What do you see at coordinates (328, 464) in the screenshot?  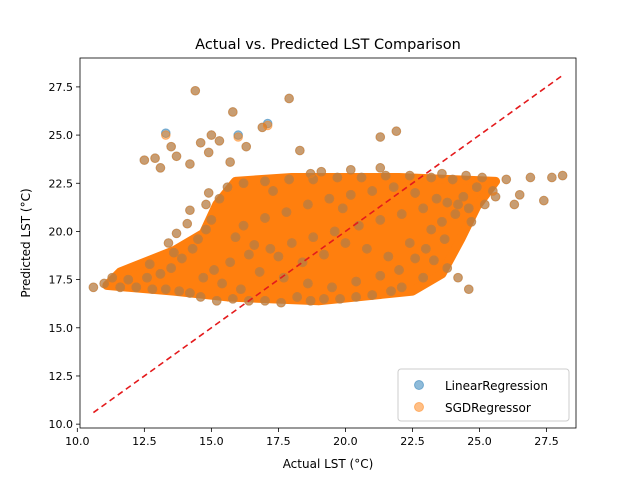 I see `x-axis-label: Actual LST (°C)` at bounding box center [328, 464].